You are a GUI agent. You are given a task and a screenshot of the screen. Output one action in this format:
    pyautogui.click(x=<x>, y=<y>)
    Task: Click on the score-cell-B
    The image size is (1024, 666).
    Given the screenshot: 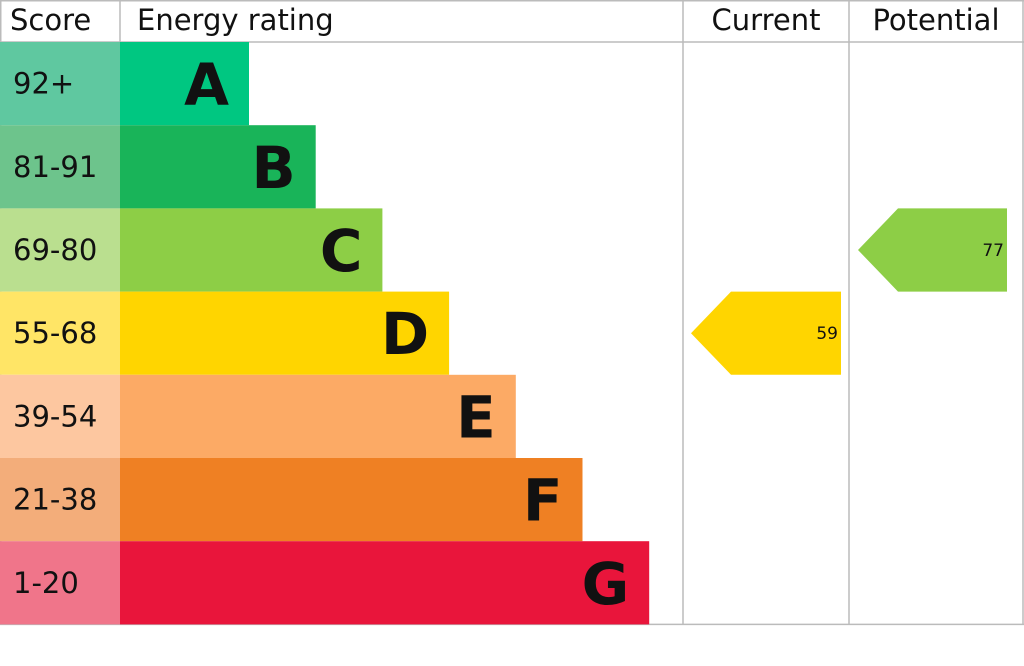 What is the action you would take?
    pyautogui.click(x=60, y=167)
    